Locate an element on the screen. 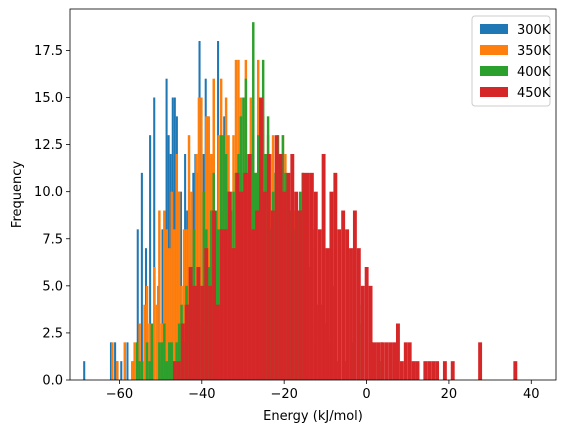 The image size is (576, 432). legend: 300K 350K 400K 450K is located at coordinates (511, 61).